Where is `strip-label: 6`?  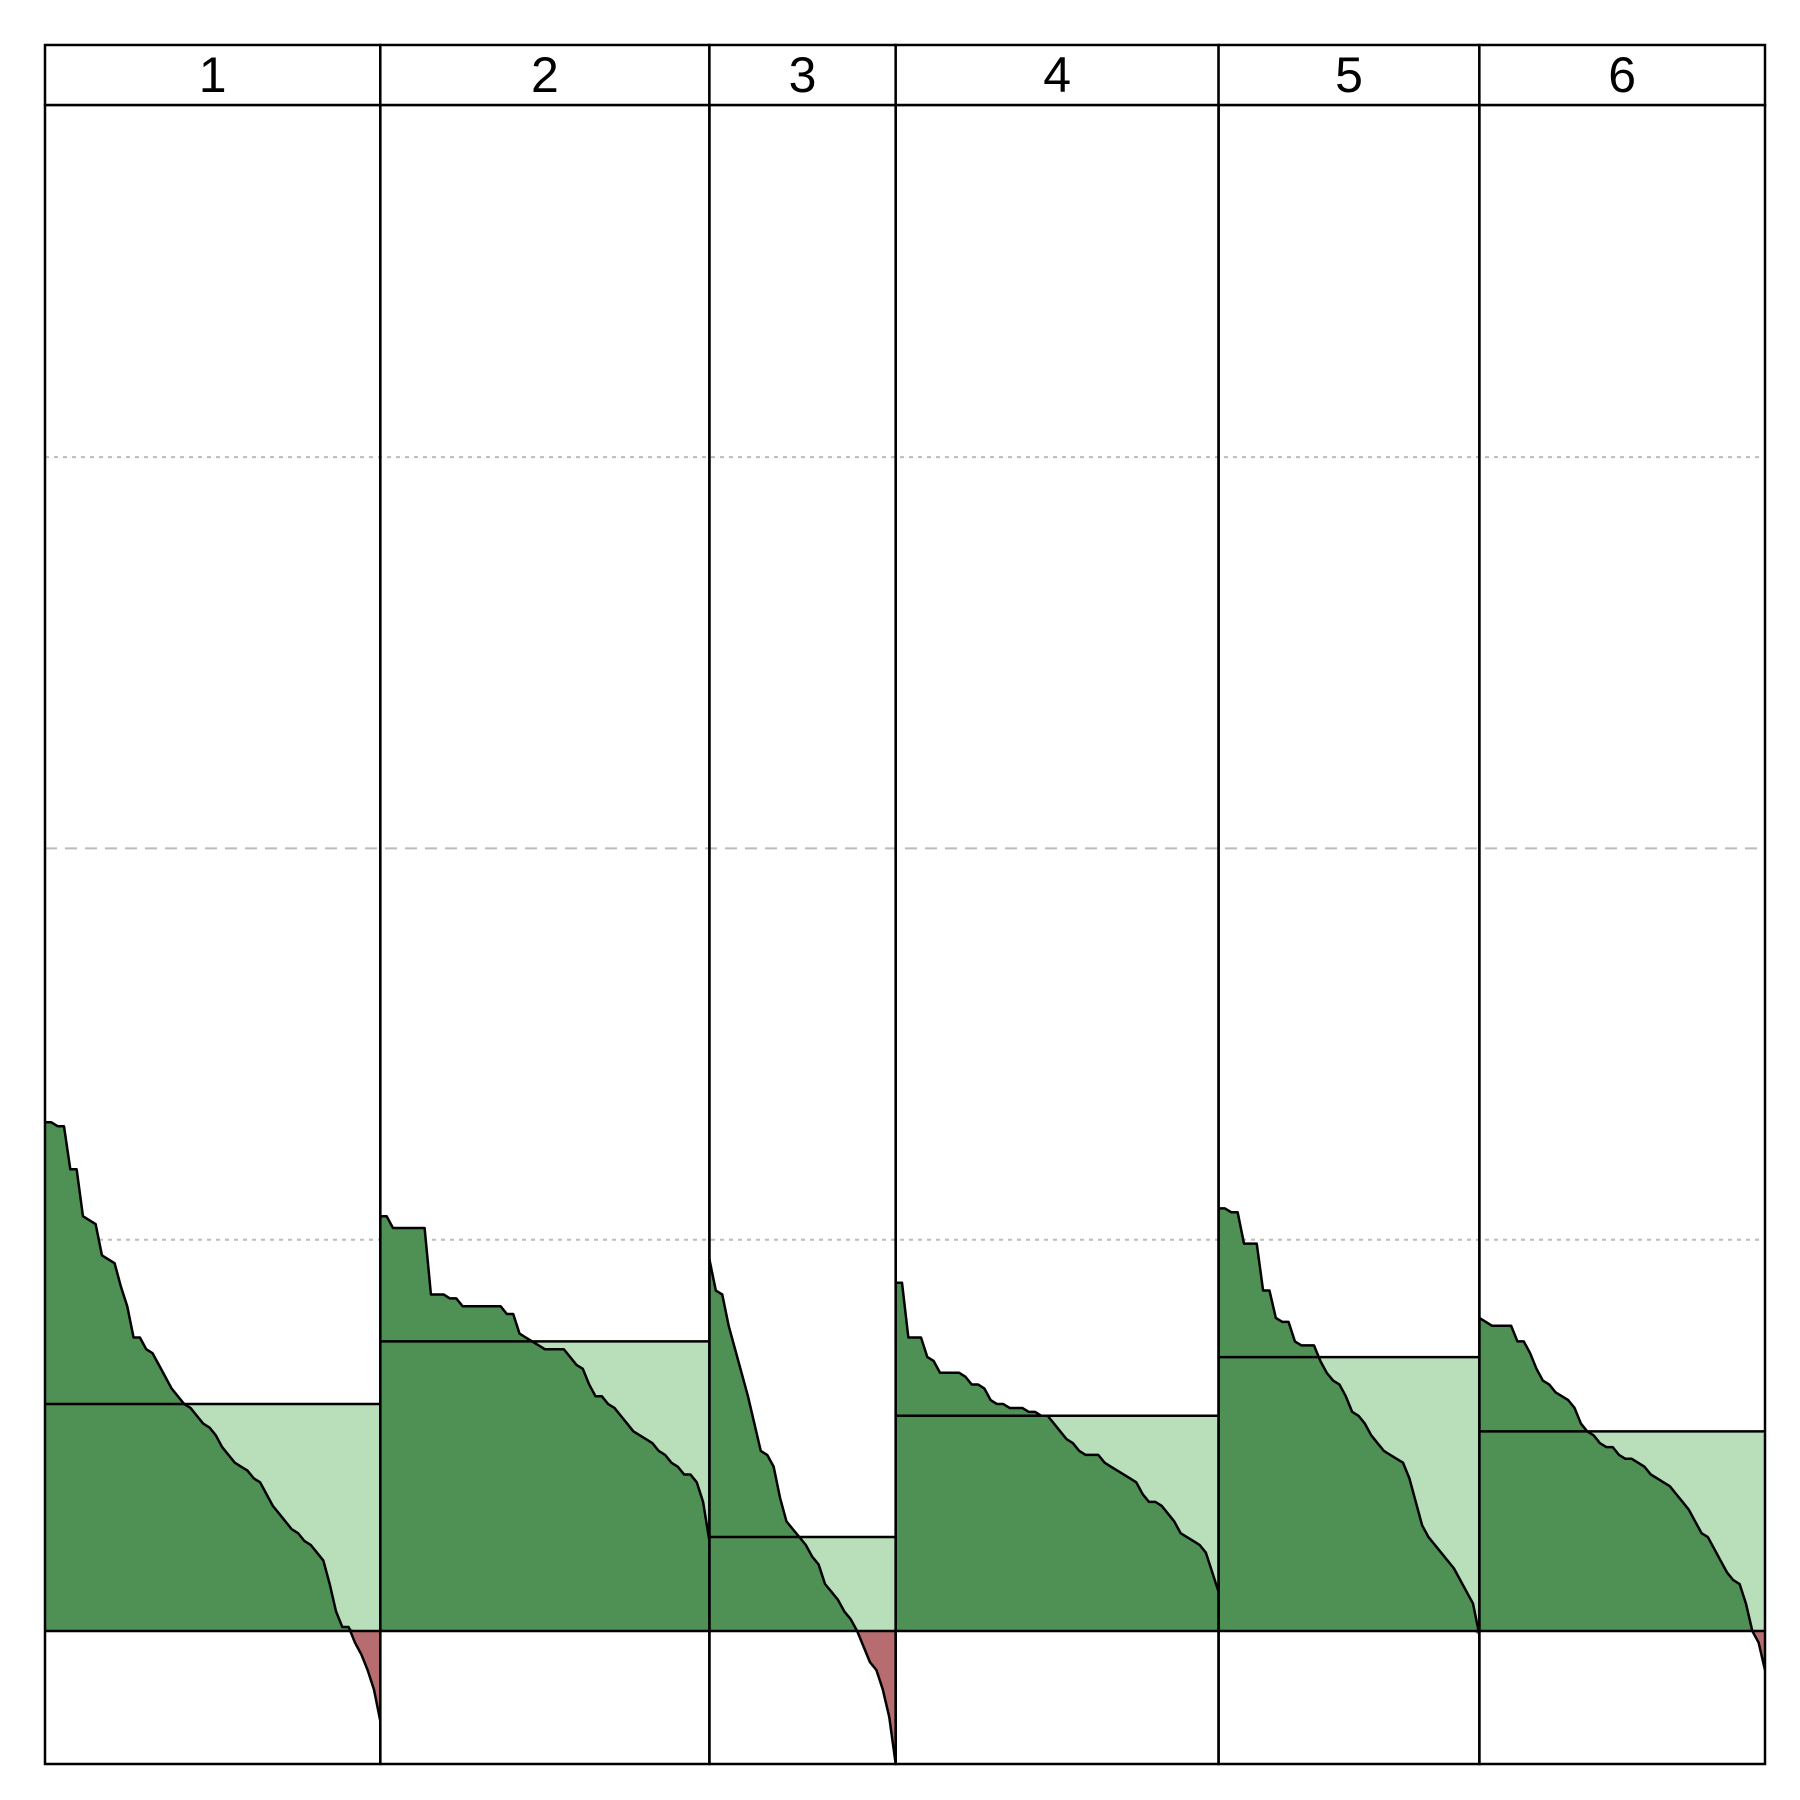 strip-label: 6 is located at coordinates (1622, 75).